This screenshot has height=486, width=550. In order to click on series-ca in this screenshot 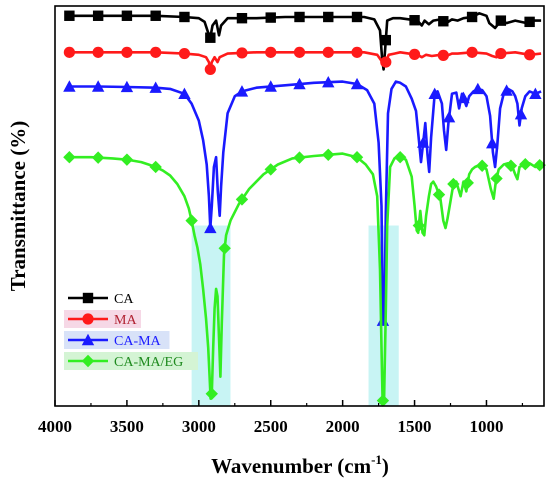, I will do `click(303, 40)`.